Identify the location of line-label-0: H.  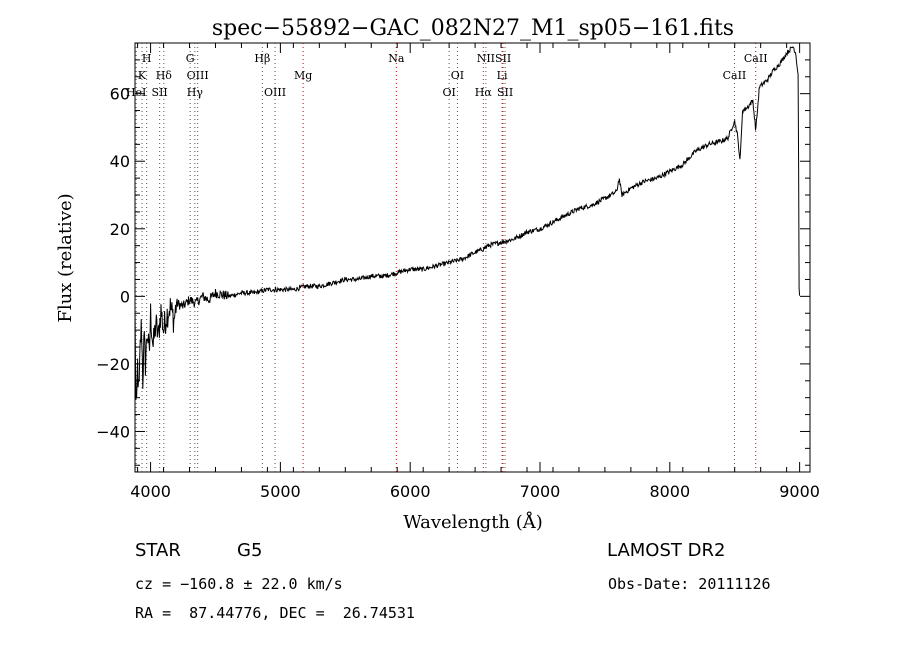
(147, 58).